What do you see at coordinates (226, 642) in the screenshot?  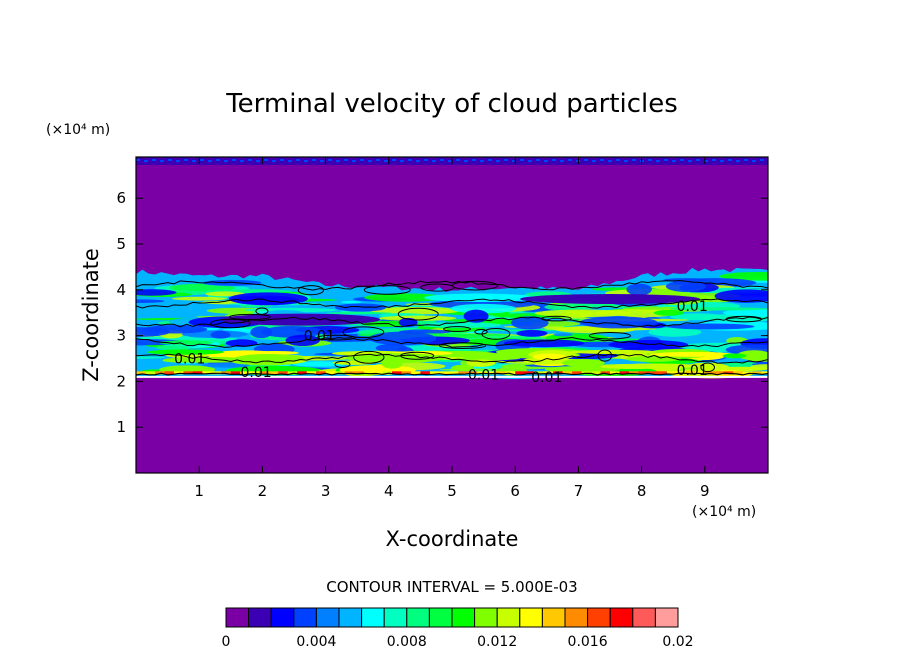 I see `colorbar-label: 0` at bounding box center [226, 642].